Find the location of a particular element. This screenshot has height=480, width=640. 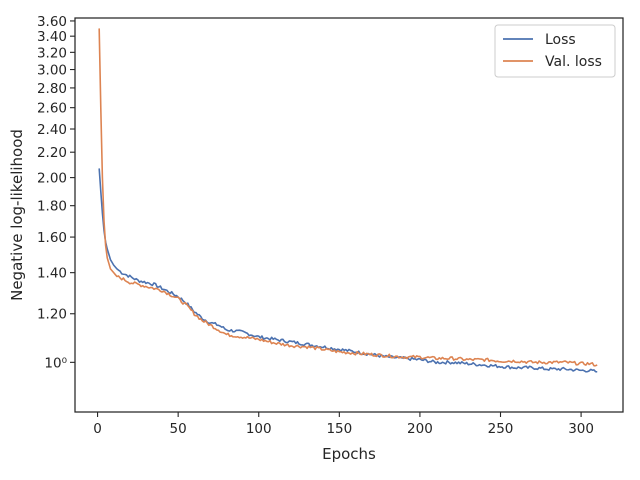

y-tick-label: 3.20 is located at coordinates (52, 53).